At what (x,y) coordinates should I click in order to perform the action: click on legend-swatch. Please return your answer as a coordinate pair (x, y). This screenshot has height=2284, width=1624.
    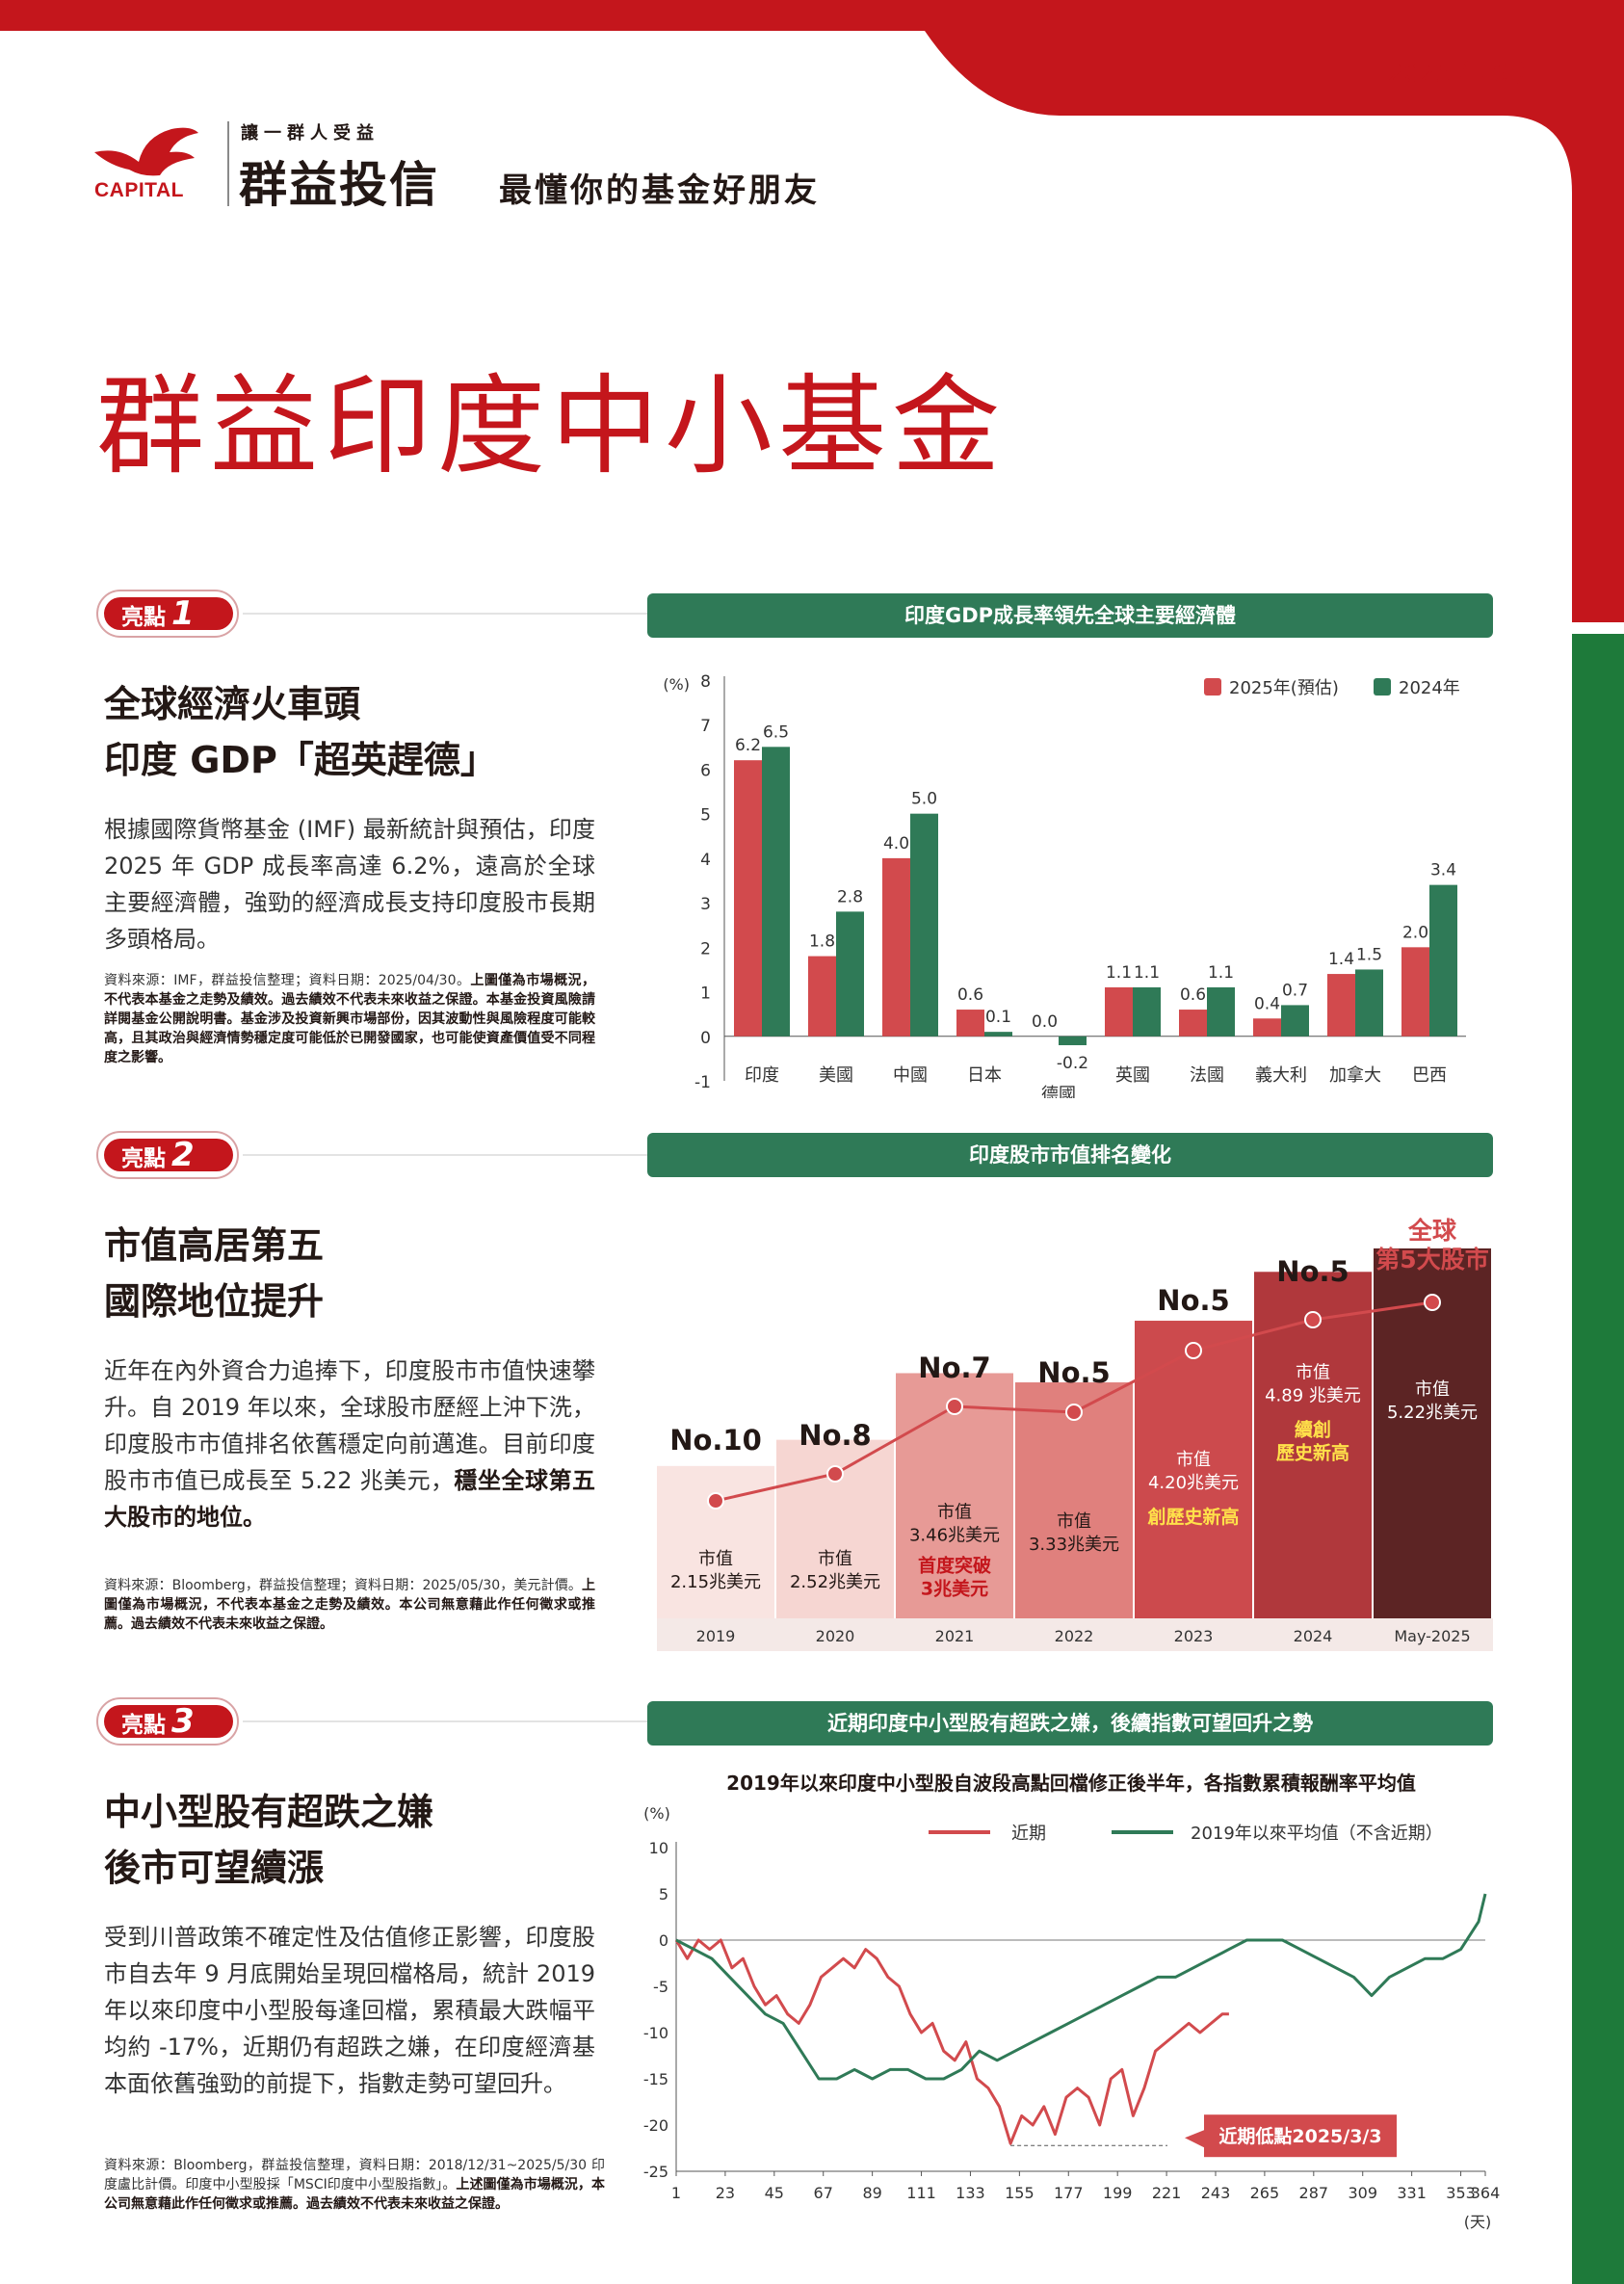
    Looking at the image, I should click on (1212, 687).